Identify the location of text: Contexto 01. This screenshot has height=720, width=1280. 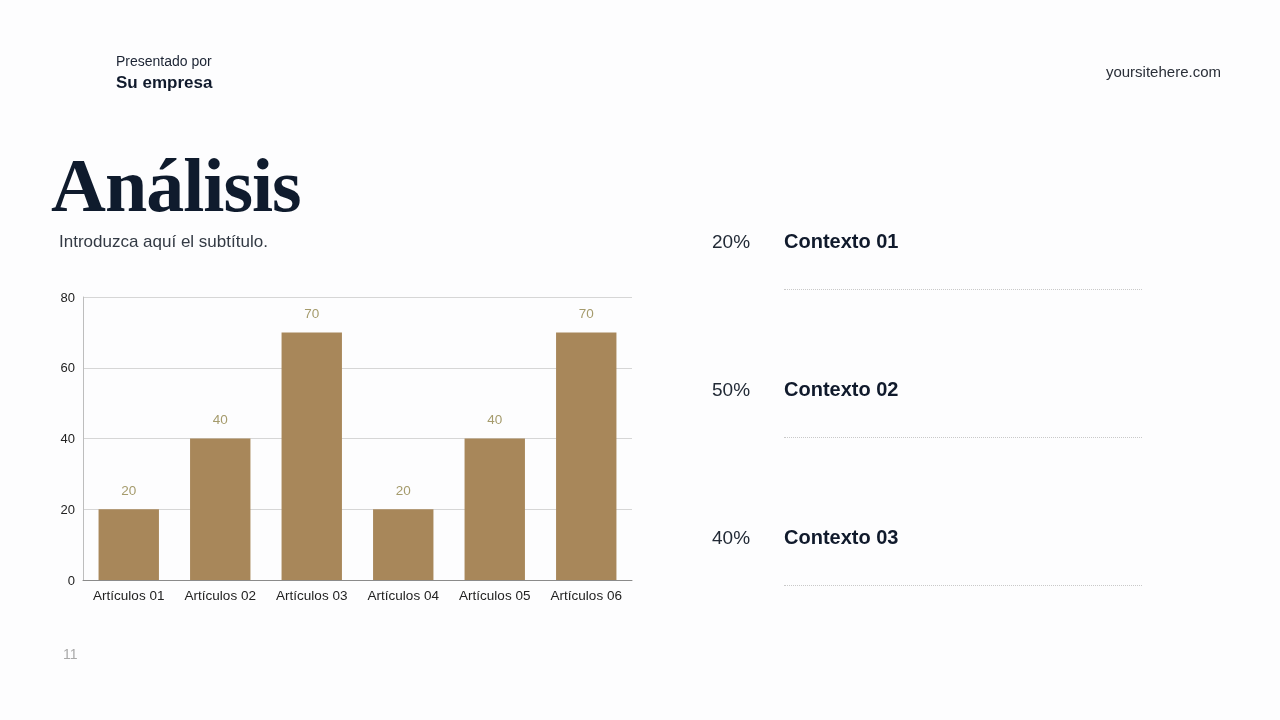
(841, 241).